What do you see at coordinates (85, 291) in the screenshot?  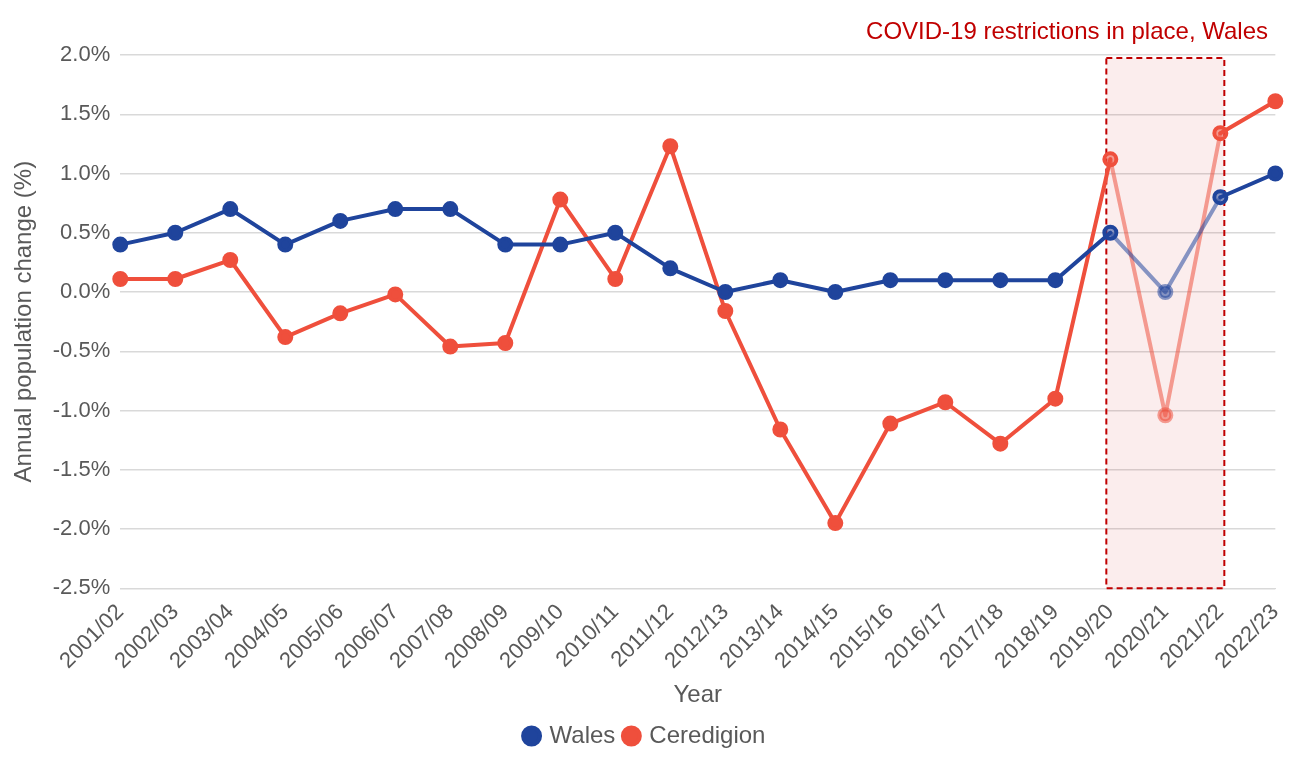 I see `y-tick-label: 0.0%` at bounding box center [85, 291].